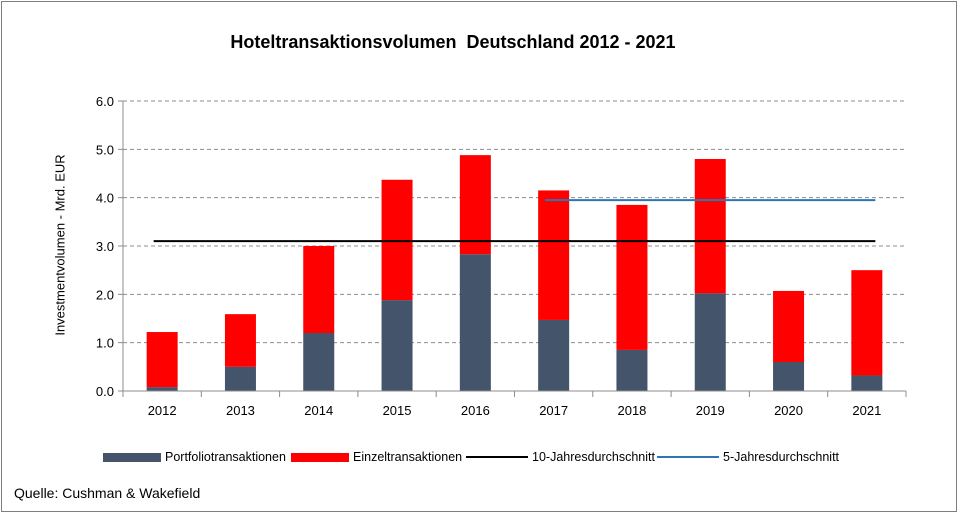 The height and width of the screenshot is (515, 960). I want to click on legend-item-portfolio: Portfoliotransaktionen, so click(194, 457).